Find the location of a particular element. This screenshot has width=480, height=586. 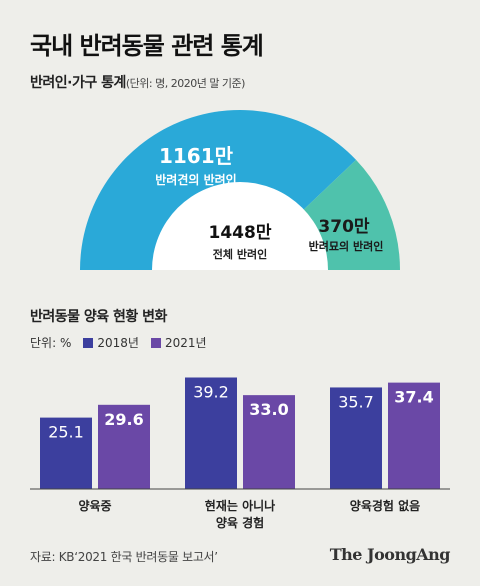

pie-title: 반려인·가구 통계 is located at coordinates (78, 83).